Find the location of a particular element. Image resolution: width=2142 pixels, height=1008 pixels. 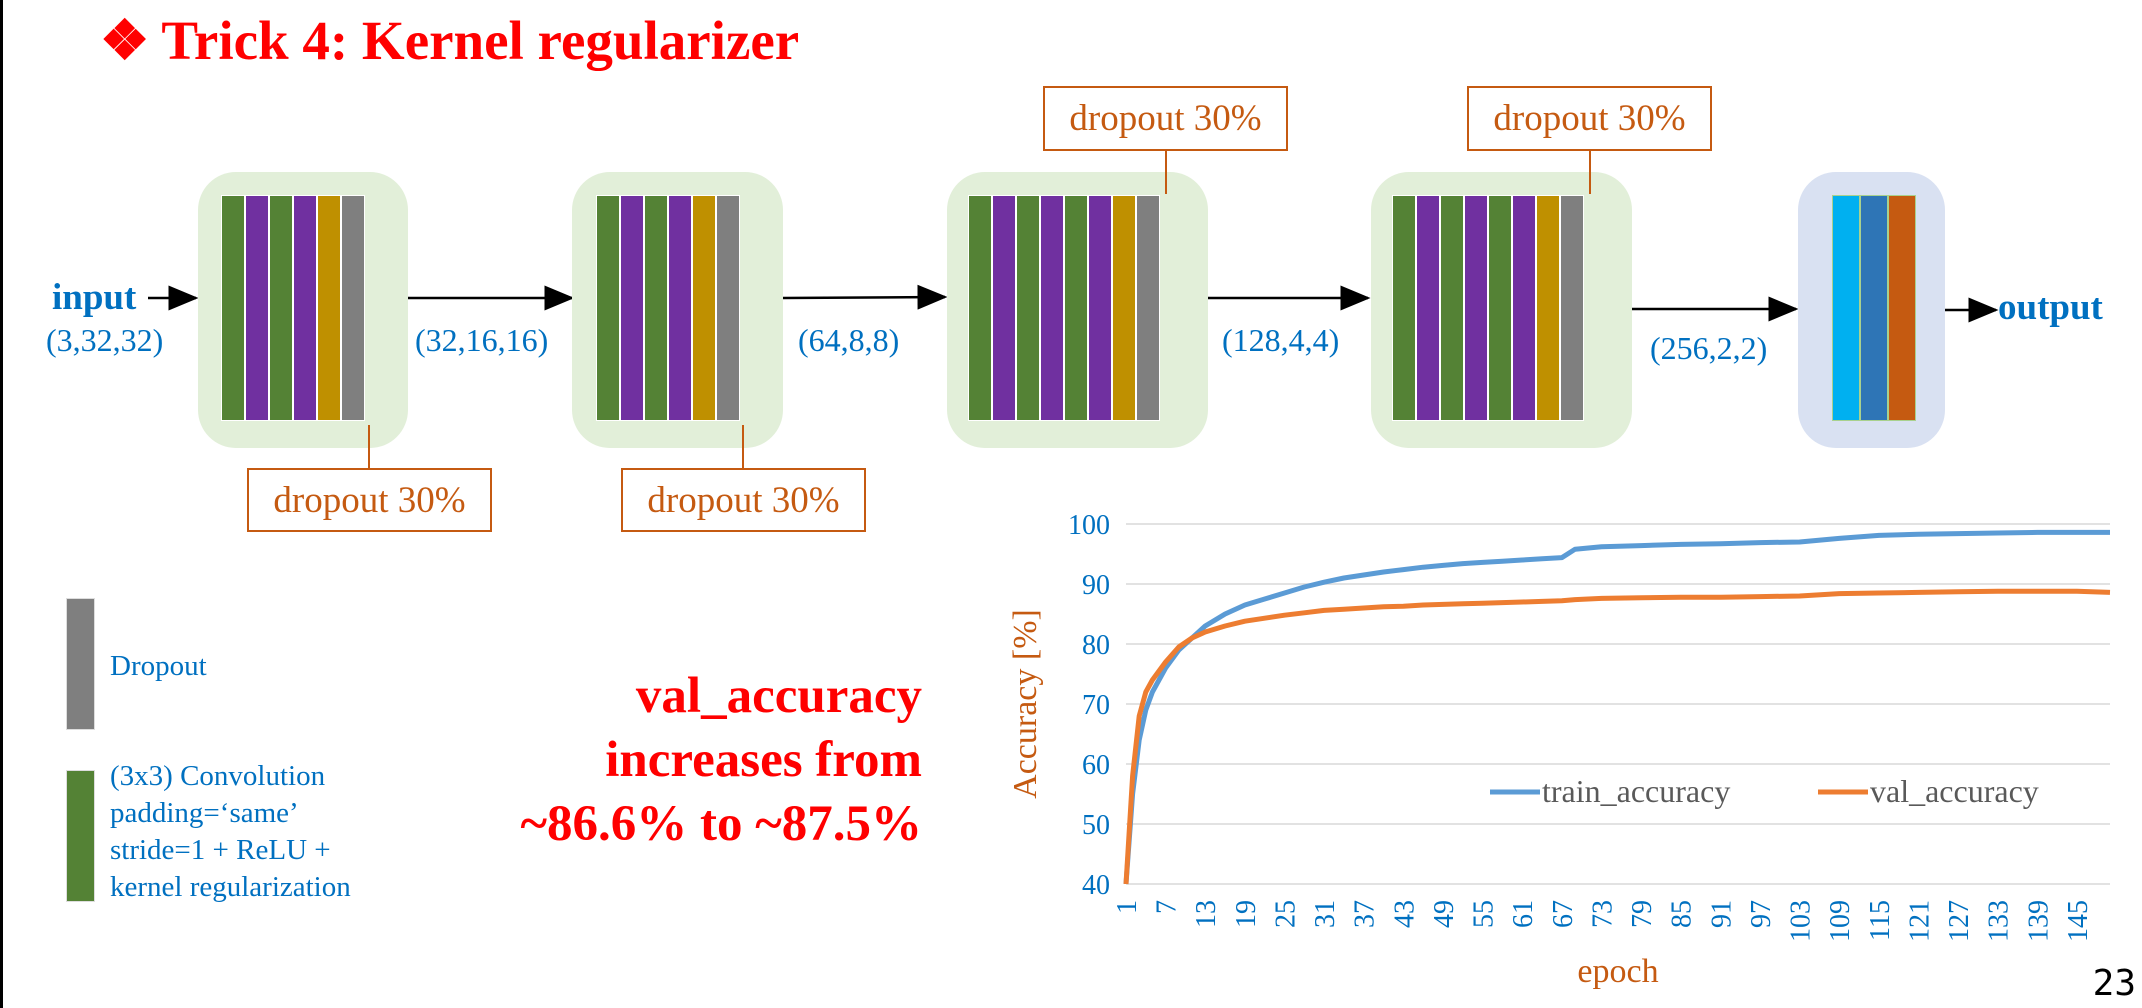

y-tick-label: 50 is located at coordinates (1096, 825).